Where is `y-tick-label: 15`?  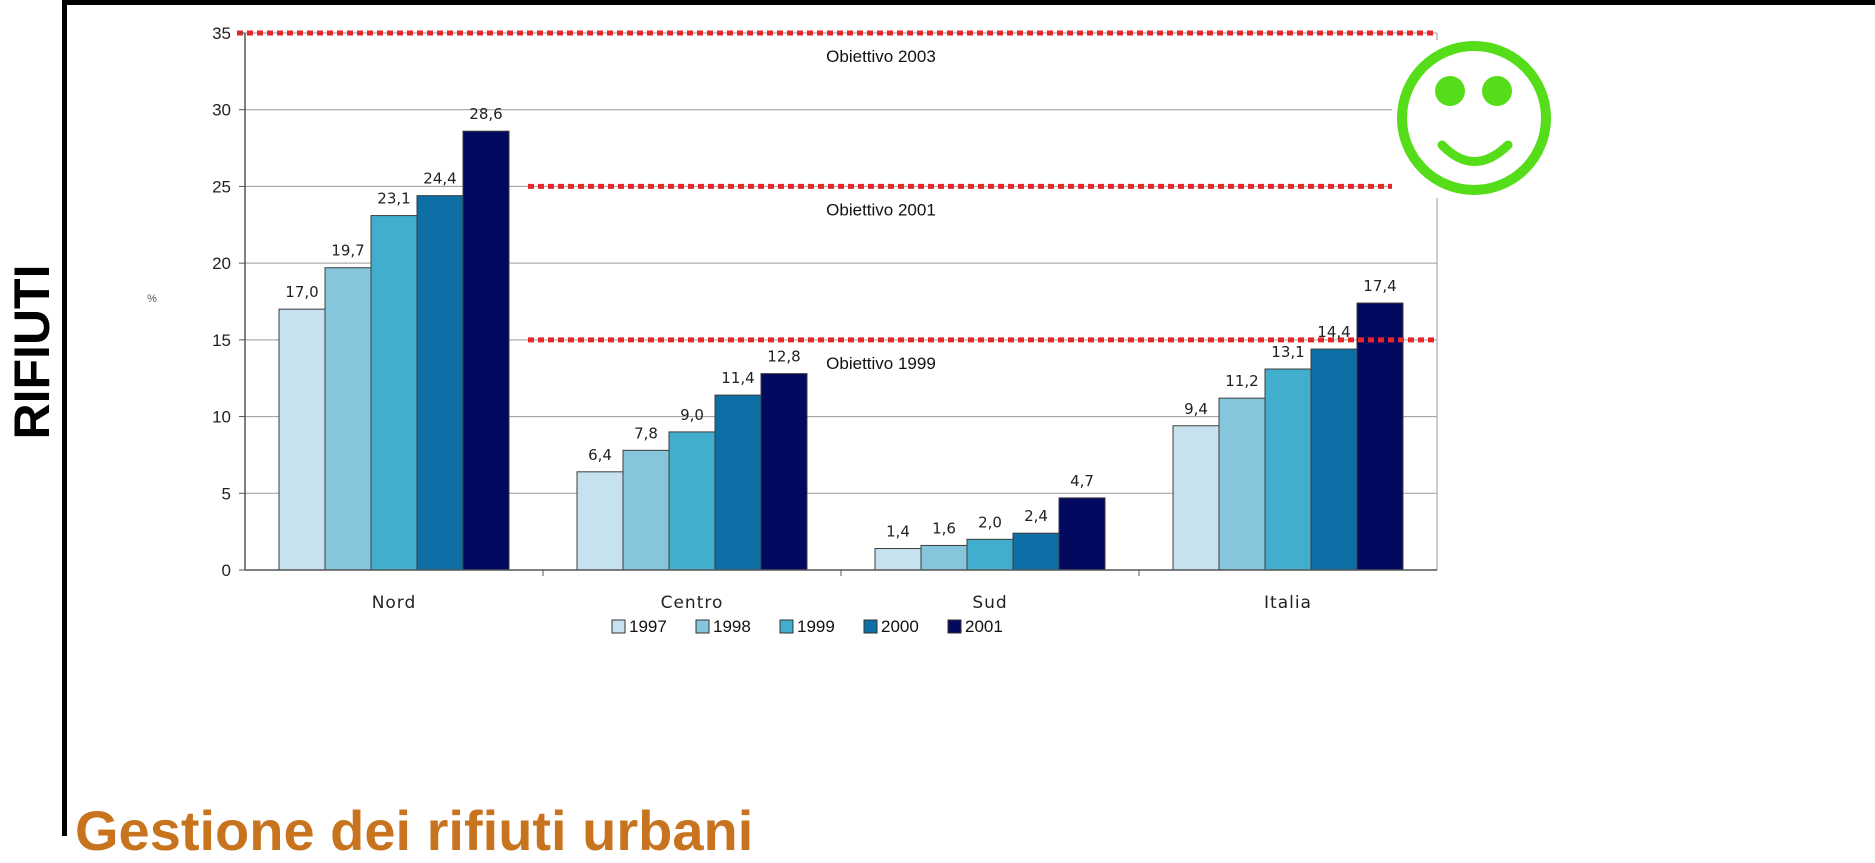
y-tick-label: 15 is located at coordinates (221, 340).